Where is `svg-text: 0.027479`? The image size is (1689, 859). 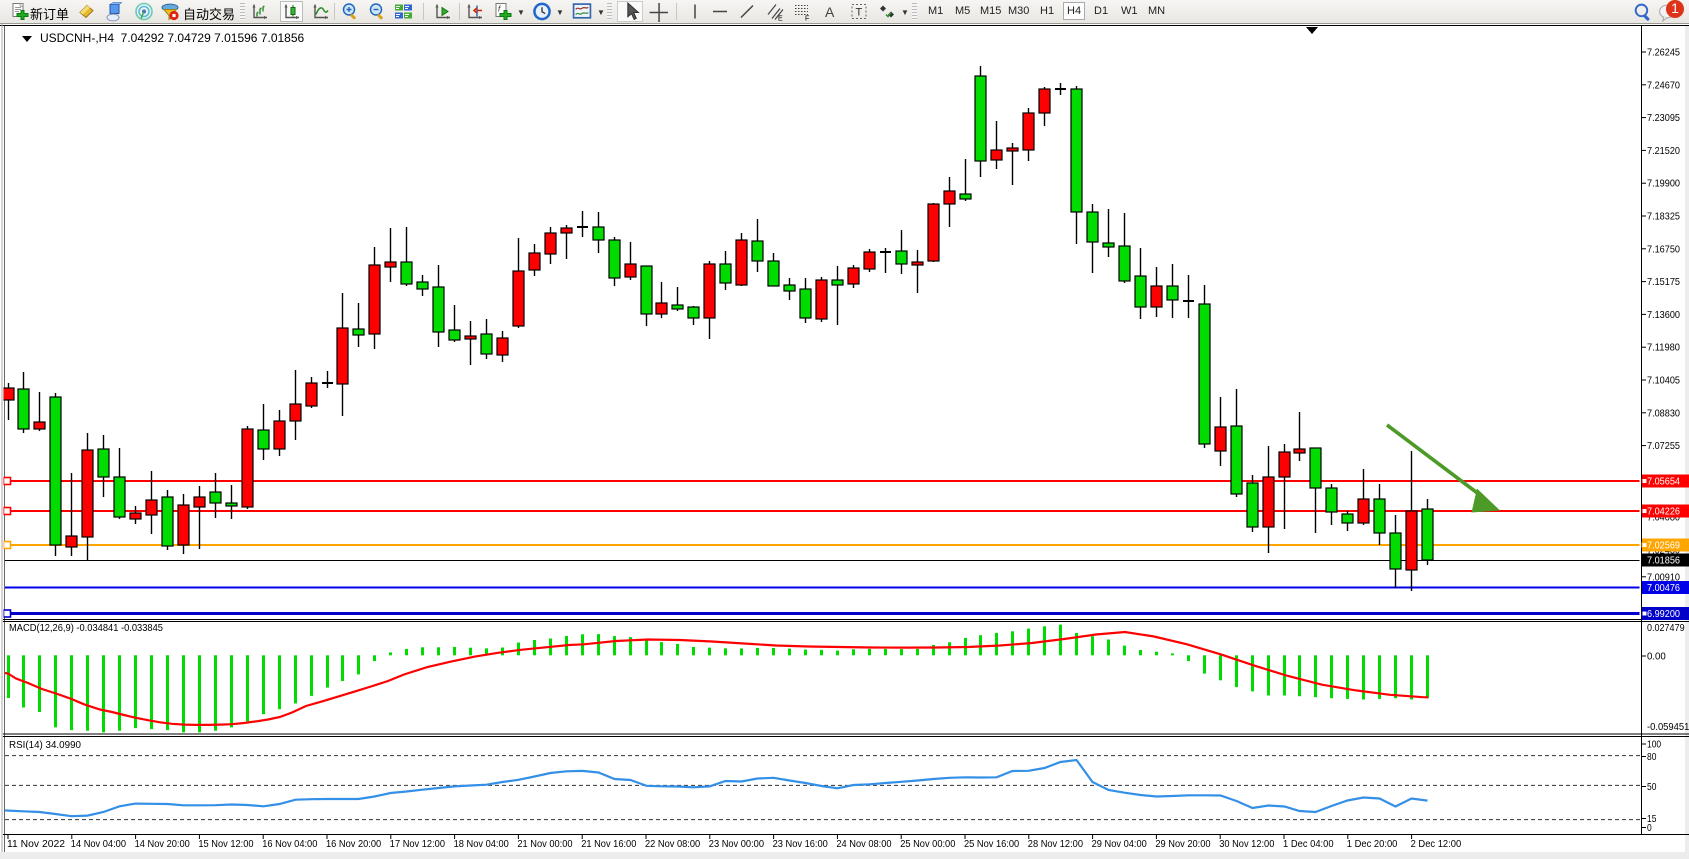 svg-text: 0.027479 is located at coordinates (1666, 628).